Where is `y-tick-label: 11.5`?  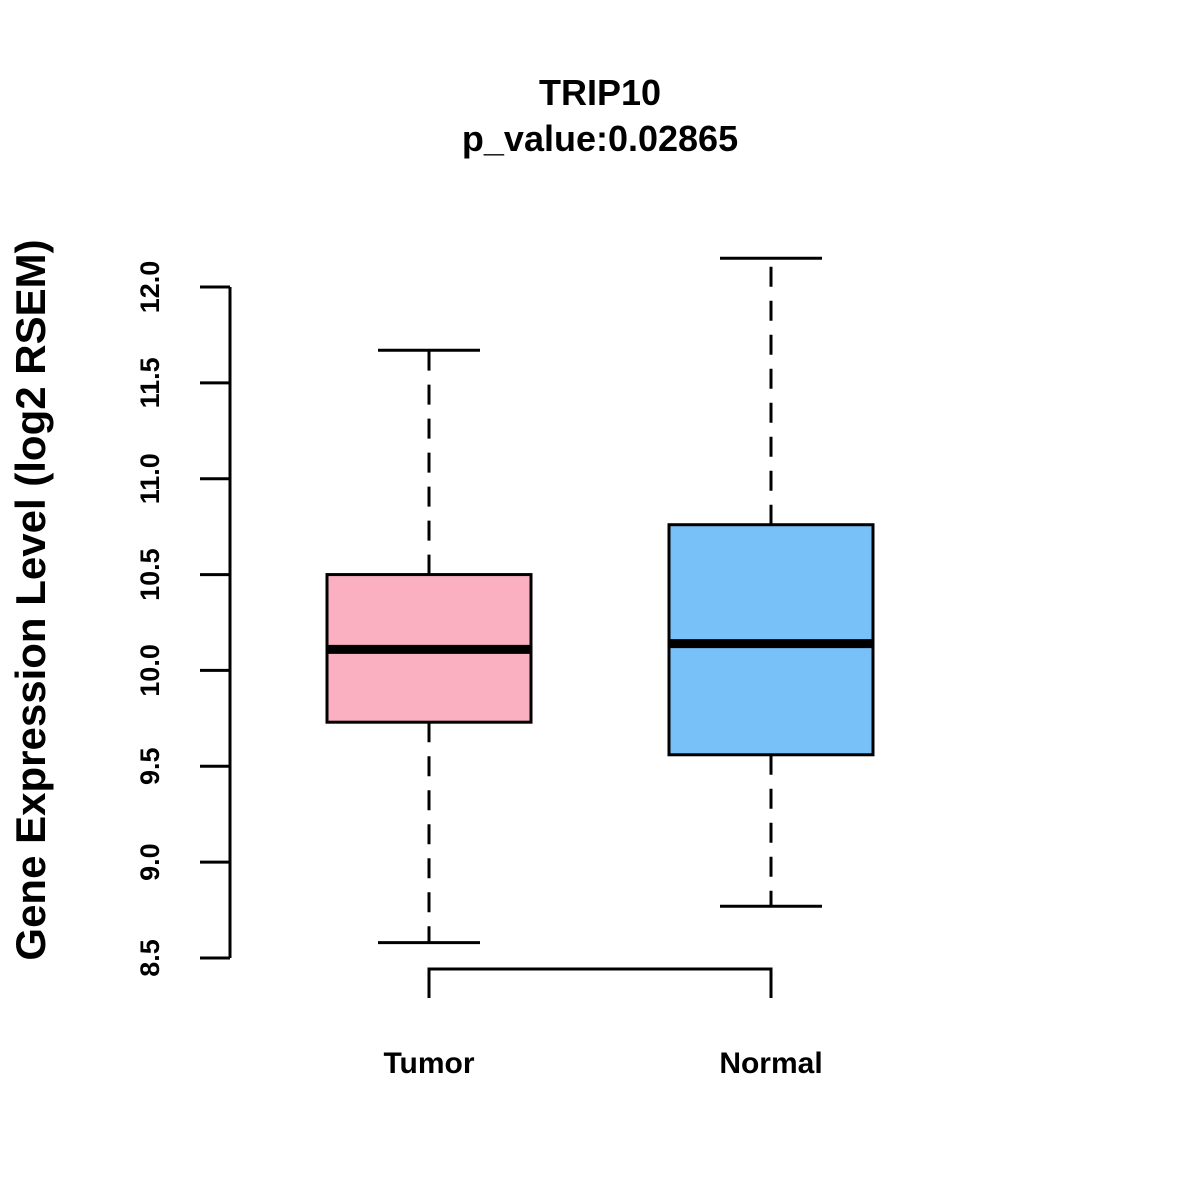
y-tick-label: 11.5 is located at coordinates (150, 382).